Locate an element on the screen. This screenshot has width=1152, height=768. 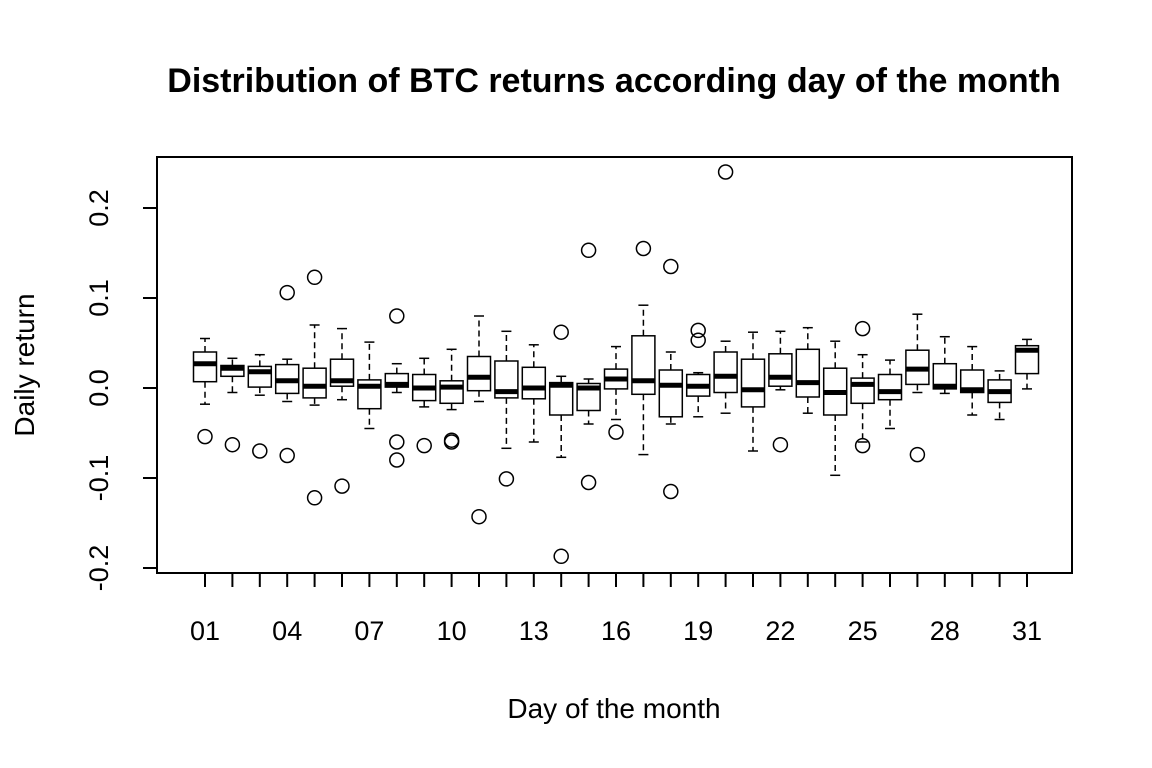
y-tick-label: -0.2 is located at coordinates (99, 568).